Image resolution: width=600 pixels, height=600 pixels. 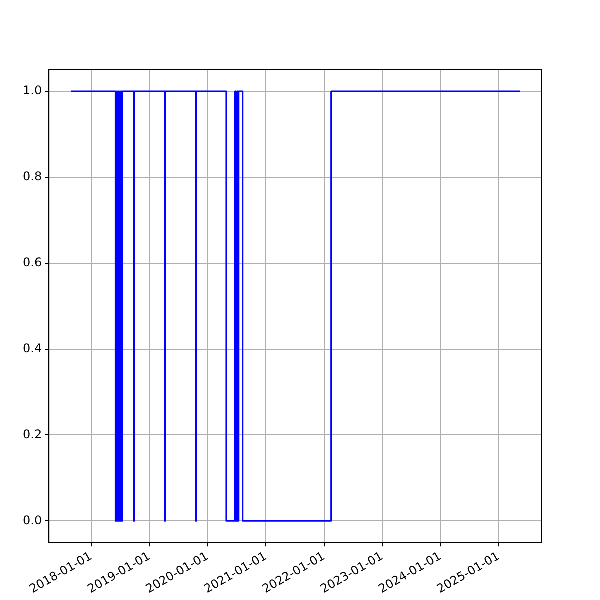 I want to click on y-tick-label: 0.6, so click(x=32, y=262).